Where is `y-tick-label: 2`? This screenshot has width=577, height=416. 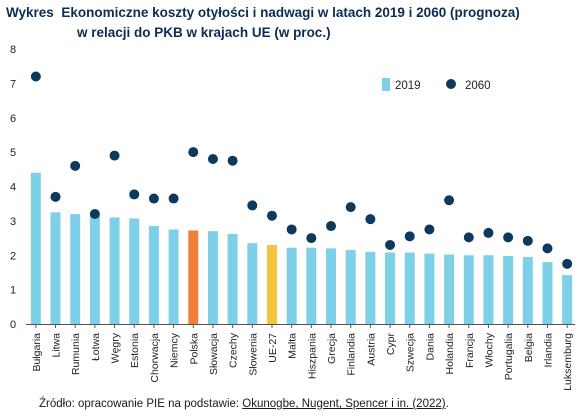 y-tick-label: 2 is located at coordinates (13, 256).